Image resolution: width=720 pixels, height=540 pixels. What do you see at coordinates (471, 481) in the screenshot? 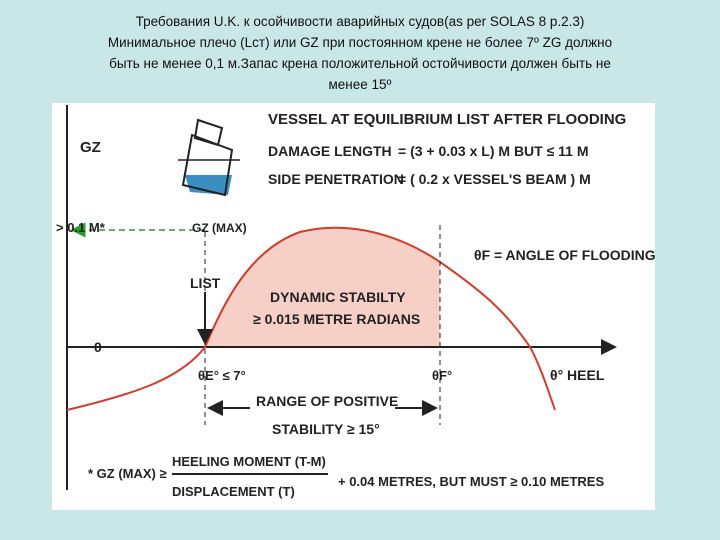
I see `formula-rhs: + 0.04 METRES, BUT MUST ≥ 0.10 METRES` at bounding box center [471, 481].